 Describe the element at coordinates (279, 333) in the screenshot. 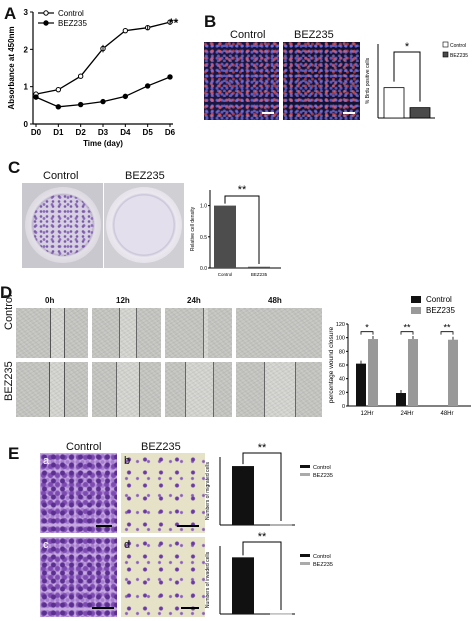

I see `wound-image-control-48h` at that location.